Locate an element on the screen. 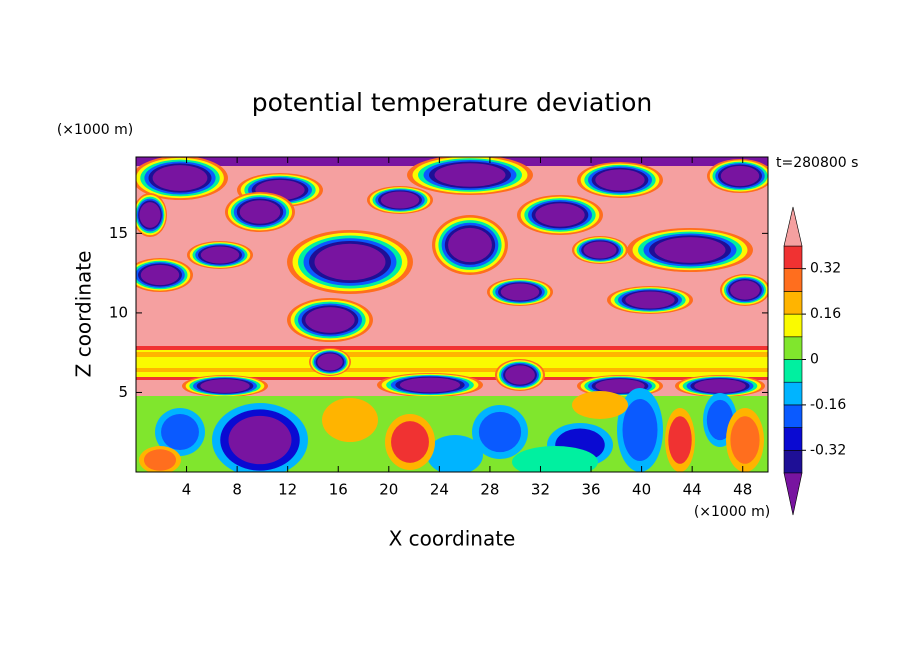 This screenshot has width=904, height=658. x-tick-label: 36 is located at coordinates (590, 490).